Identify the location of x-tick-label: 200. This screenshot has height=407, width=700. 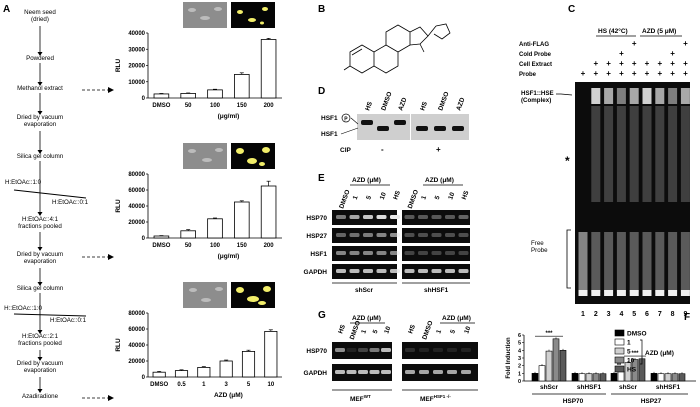
(269, 106).